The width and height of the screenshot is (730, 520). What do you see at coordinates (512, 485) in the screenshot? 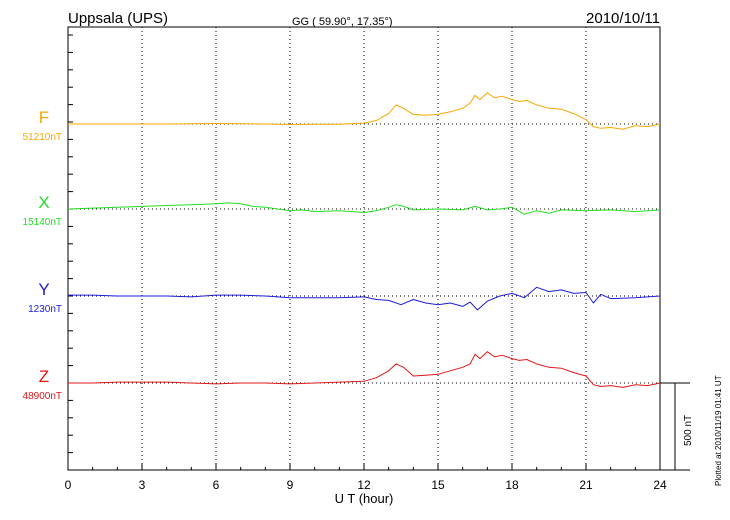
I see `x-tick-label-18: 18` at bounding box center [512, 485].